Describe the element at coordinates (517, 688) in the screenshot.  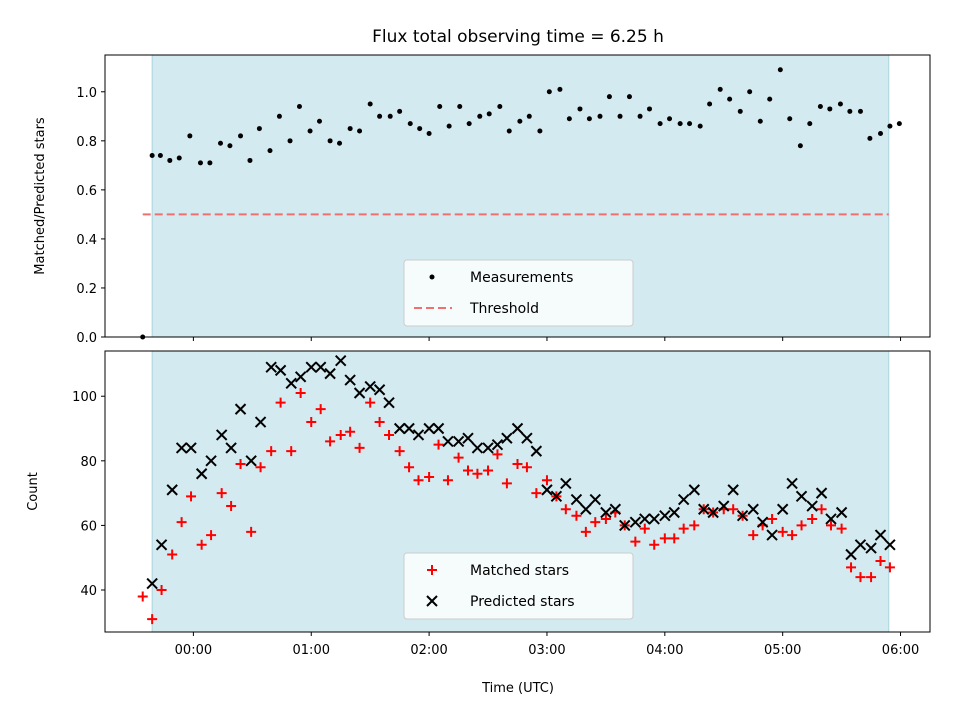
I see `x-axis-label: Time (UTC)` at that location.